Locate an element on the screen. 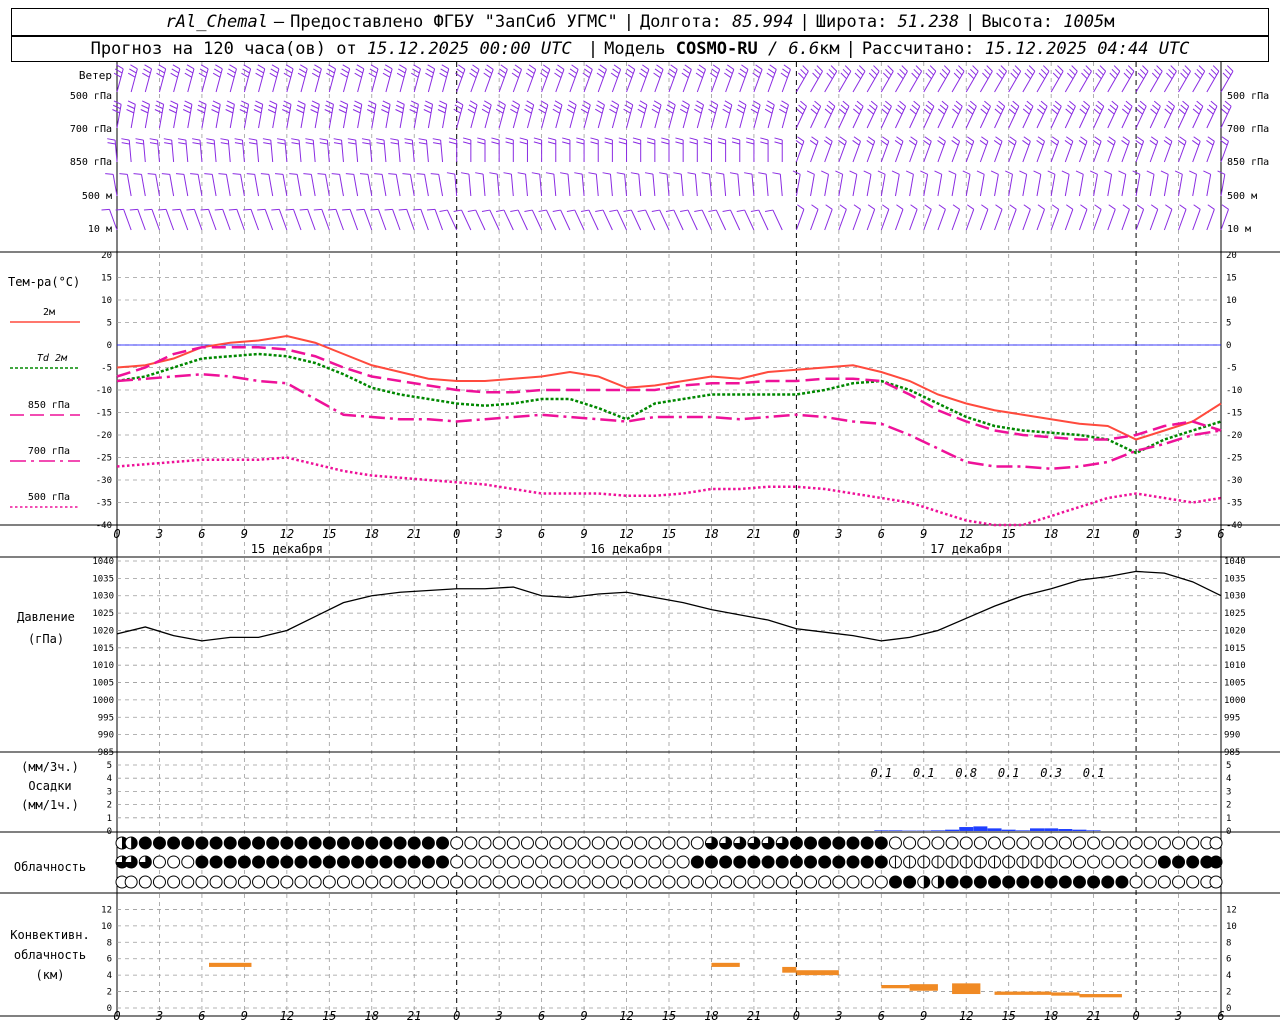 This screenshot has width=1280, height=1024. temp-ytick-label: -35 is located at coordinates (104, 504).